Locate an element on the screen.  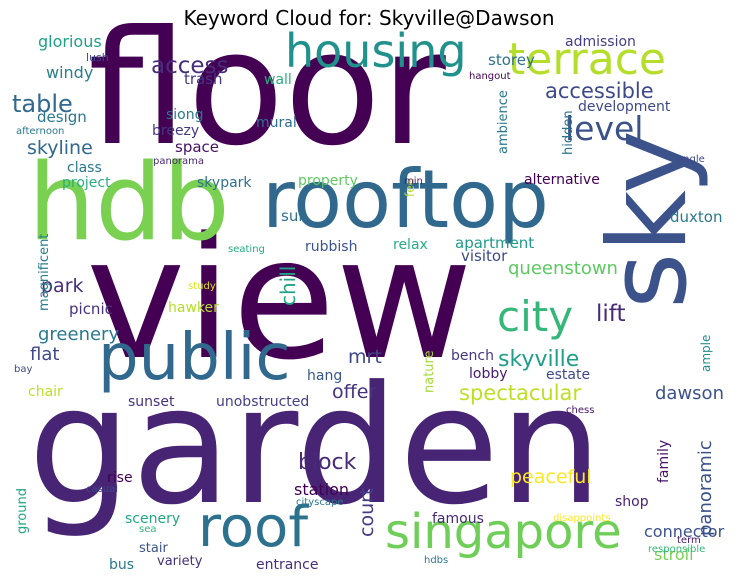
word-property: property is located at coordinates (328, 181).